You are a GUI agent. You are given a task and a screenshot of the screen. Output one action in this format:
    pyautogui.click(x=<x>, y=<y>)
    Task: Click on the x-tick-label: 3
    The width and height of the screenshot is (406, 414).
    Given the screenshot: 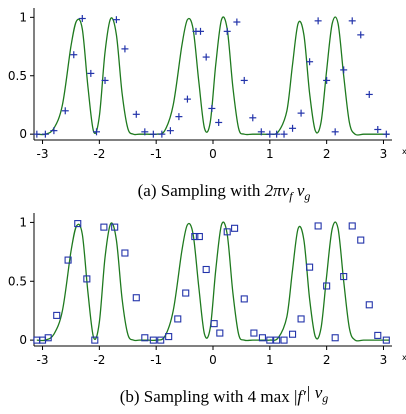 What is the action you would take?
    pyautogui.click(x=384, y=154)
    